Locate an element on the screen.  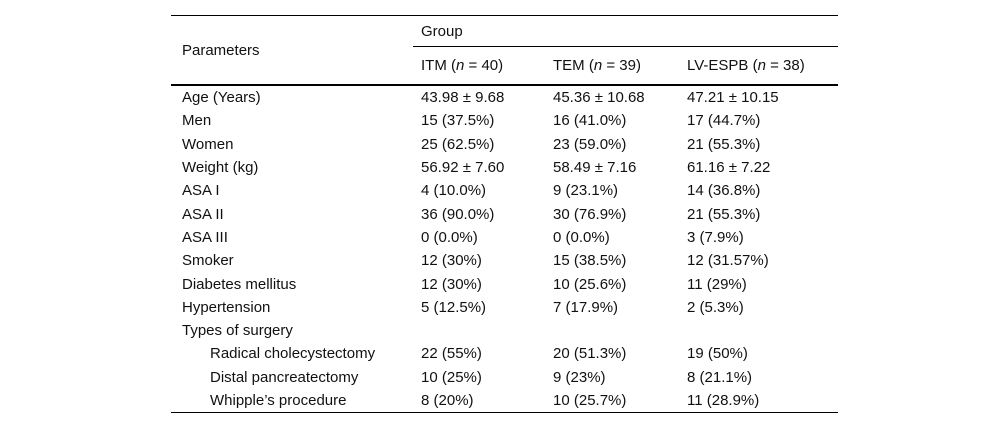
cell-itm: 0 (0.0%) is located at coordinates (449, 237).